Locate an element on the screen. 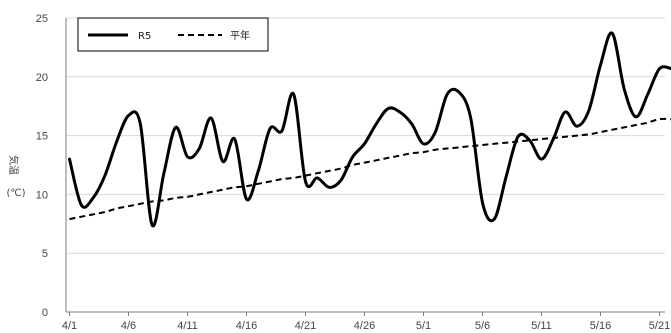 The image size is (671, 333). x-tick-label: 5/11 is located at coordinates (541, 326).